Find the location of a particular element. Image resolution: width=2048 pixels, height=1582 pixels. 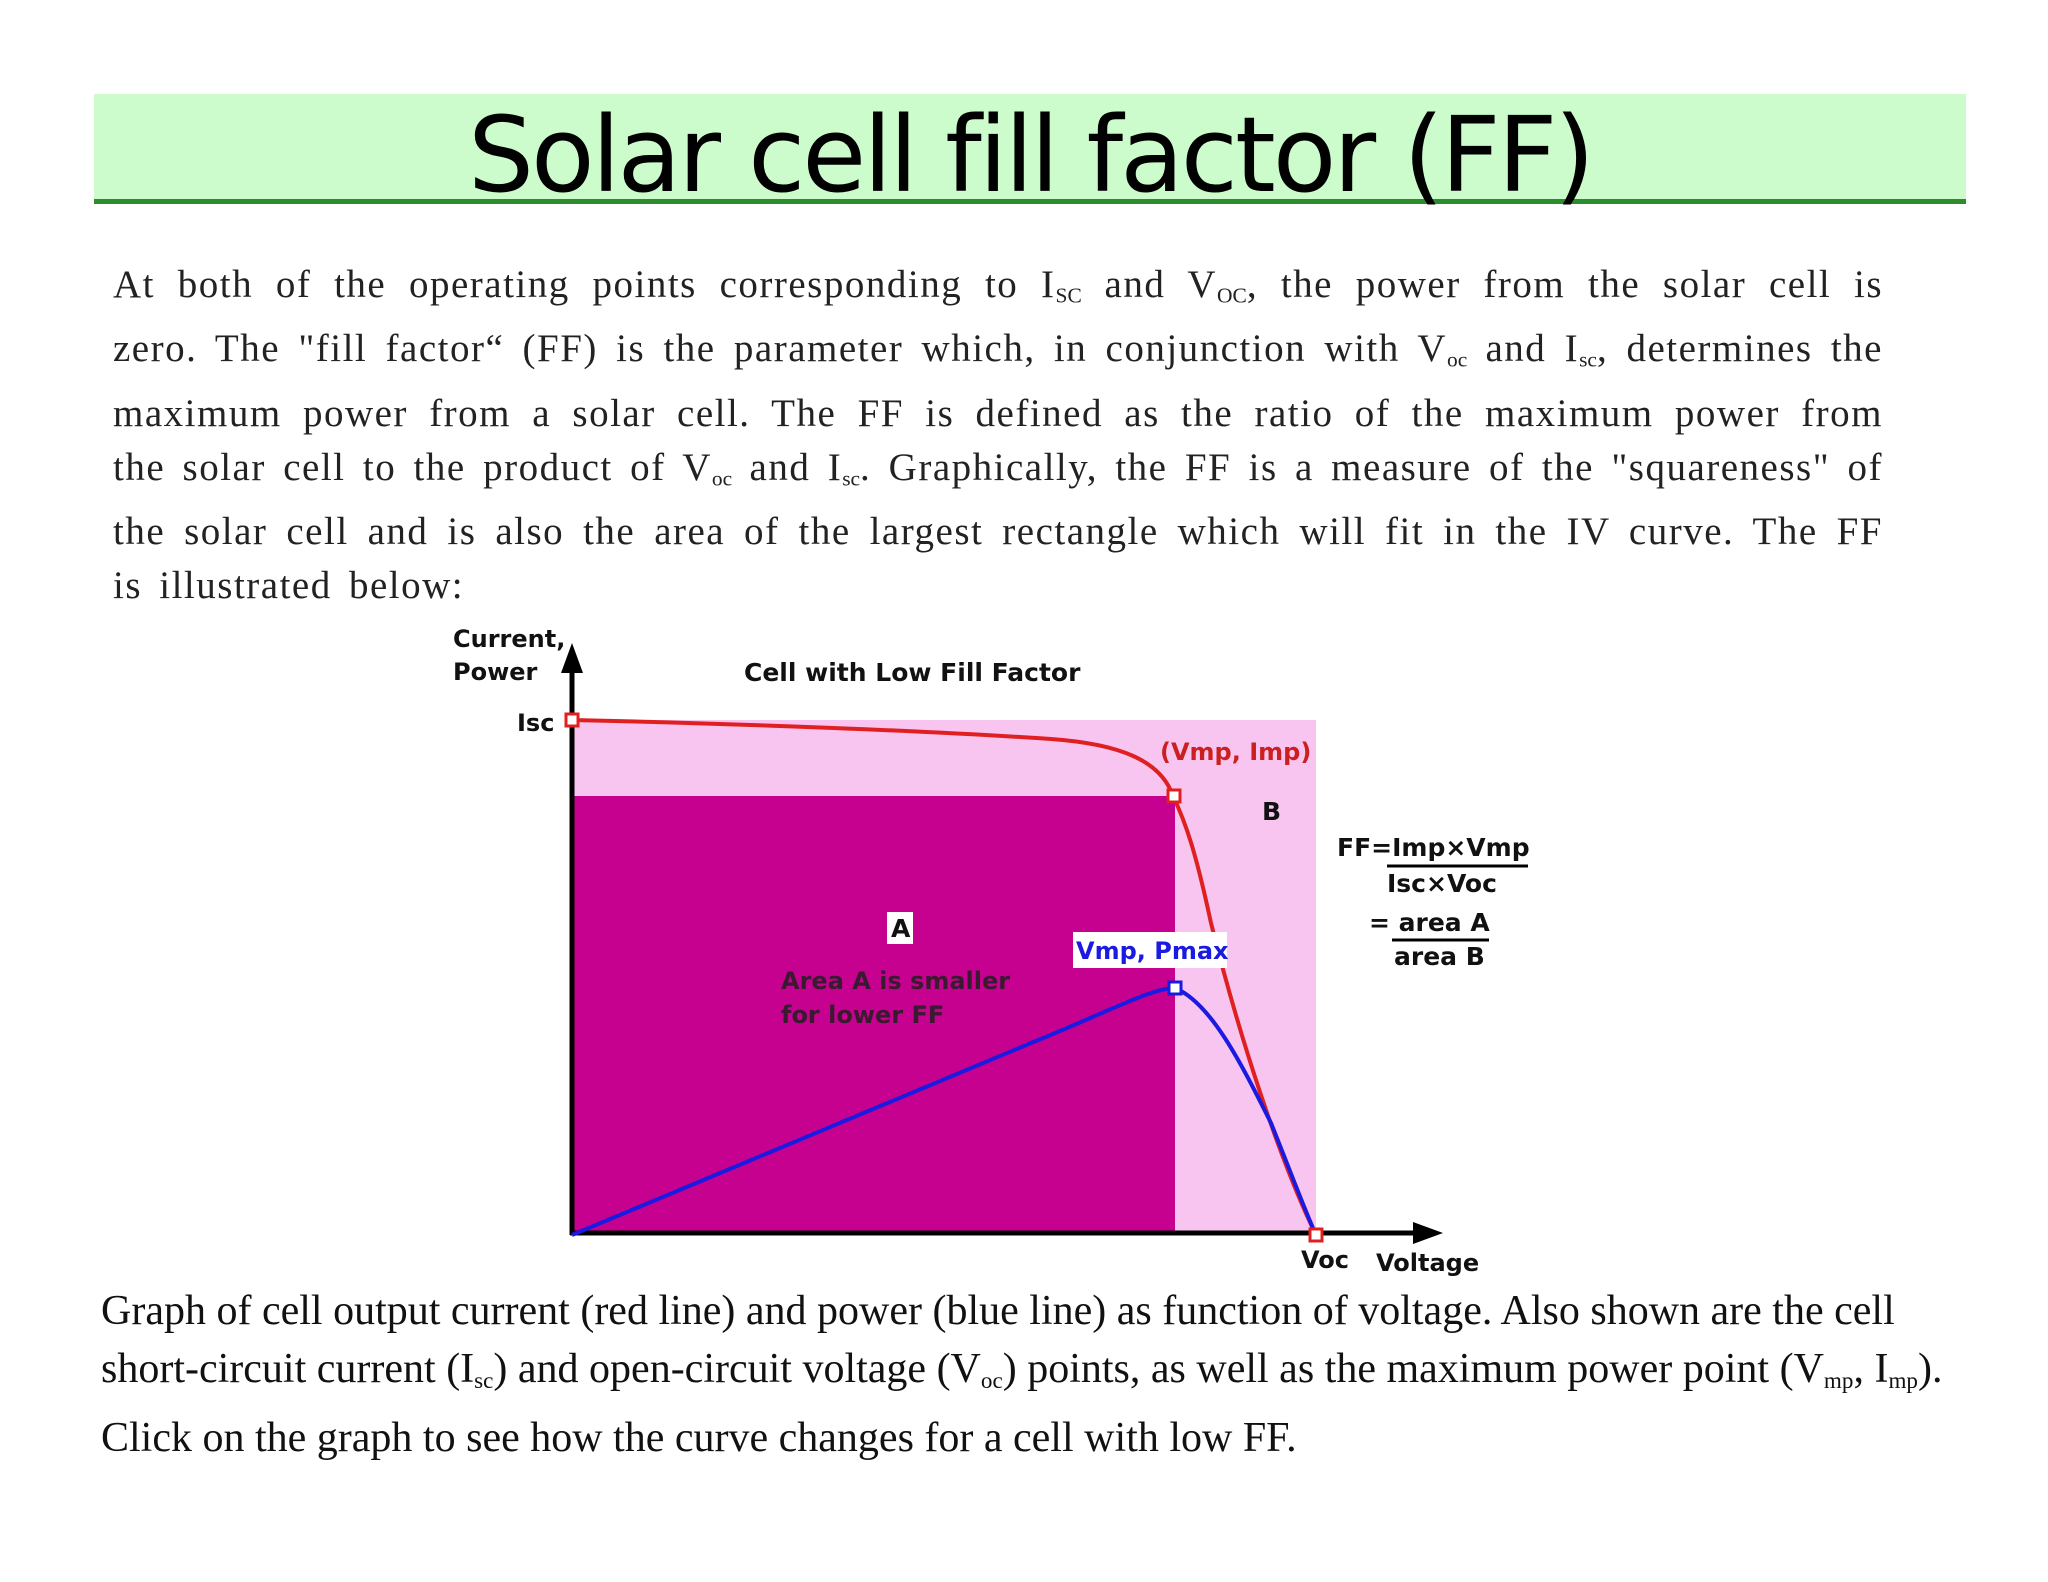

formula-area-a: = area A is located at coordinates (1429, 922).